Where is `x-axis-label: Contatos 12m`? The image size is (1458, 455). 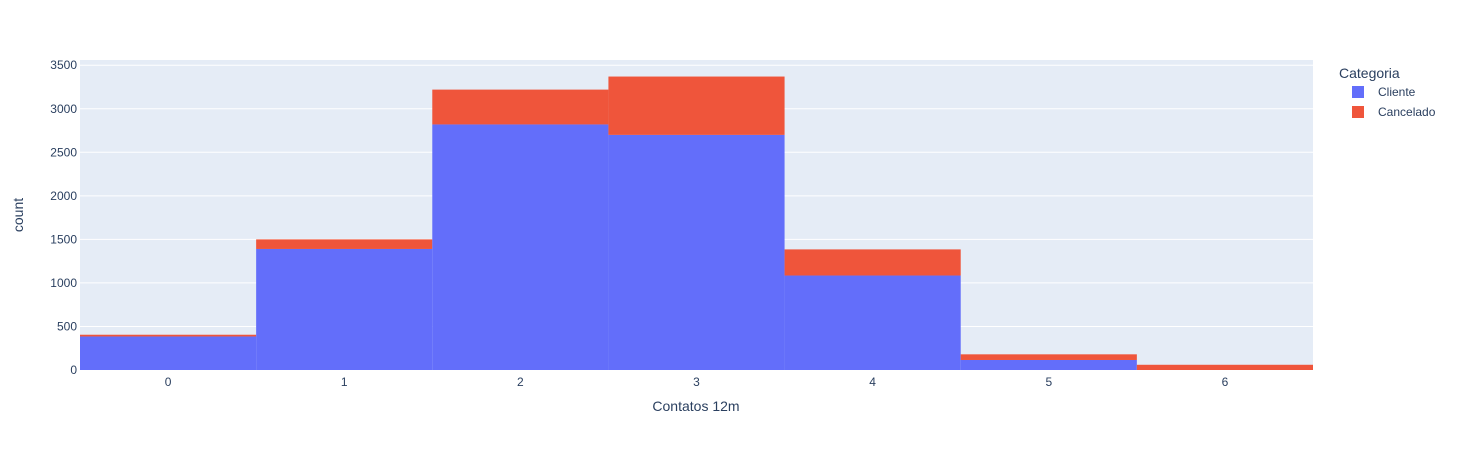
x-axis-label: Contatos 12m is located at coordinates (695, 406).